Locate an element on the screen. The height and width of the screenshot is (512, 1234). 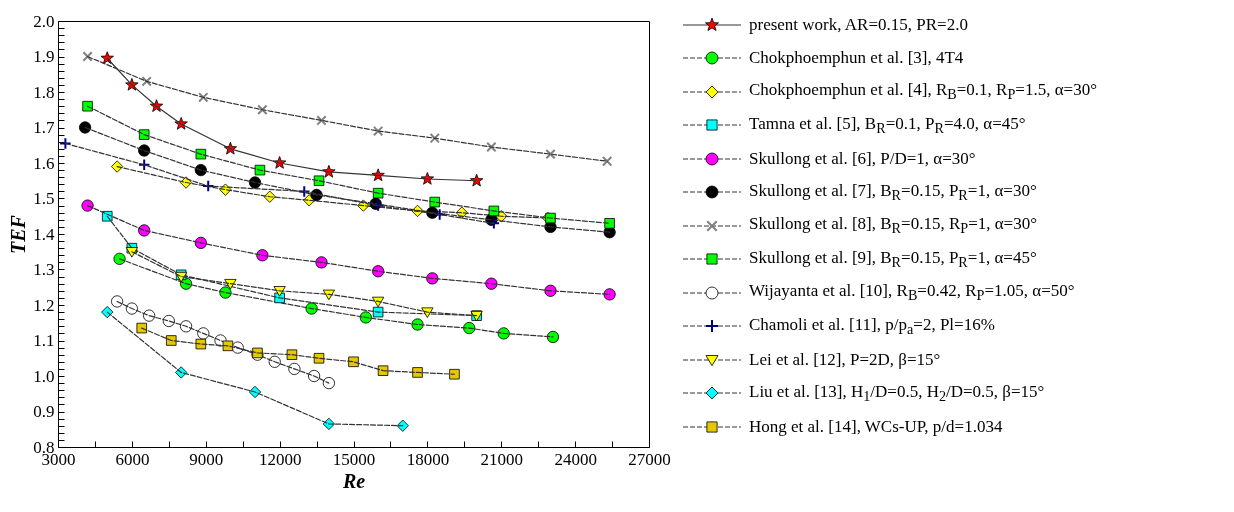
legend-label: present work, AR=0.15, PR=2.0 is located at coordinates (858, 24).